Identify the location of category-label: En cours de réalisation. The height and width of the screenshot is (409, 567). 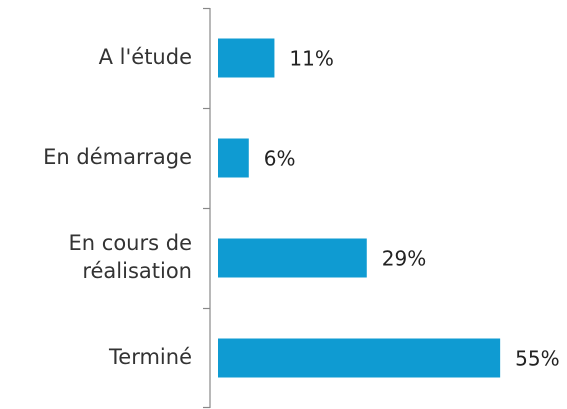
(130, 257).